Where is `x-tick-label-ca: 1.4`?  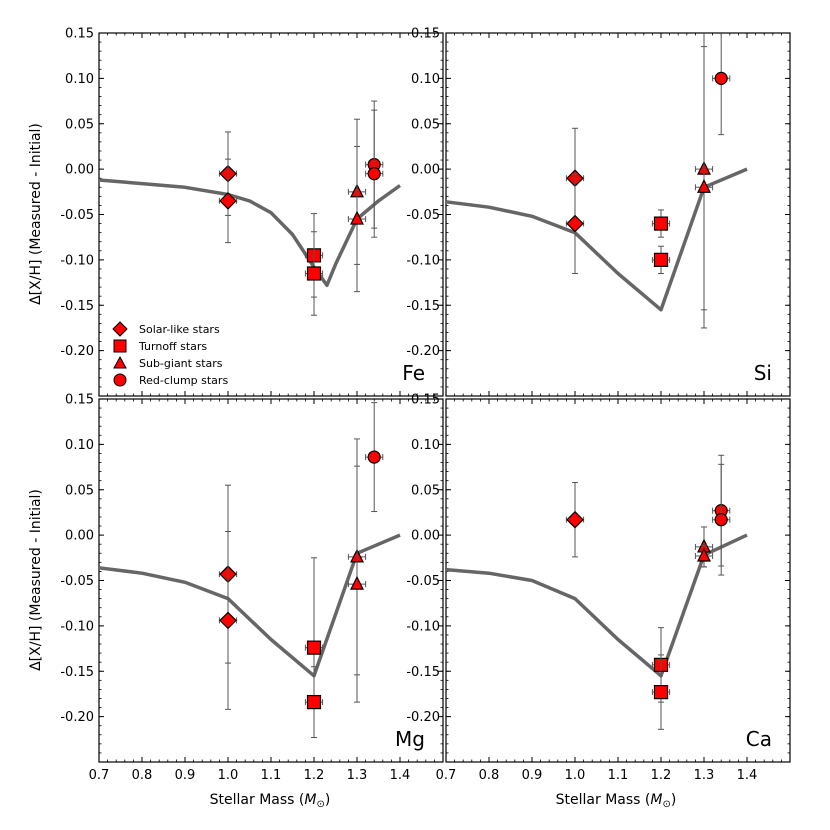 x-tick-label-ca: 1.4 is located at coordinates (747, 775).